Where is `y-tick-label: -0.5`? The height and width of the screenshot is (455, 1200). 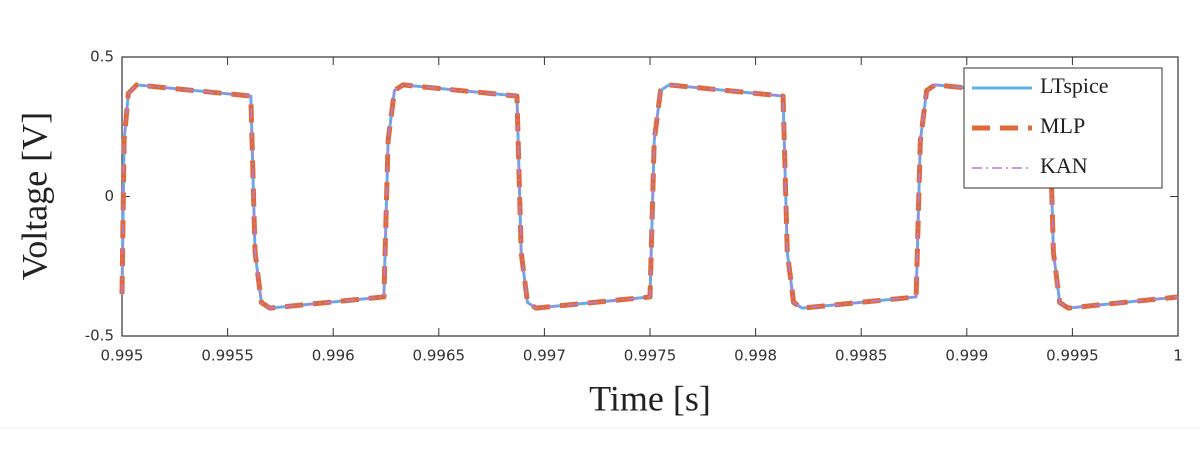 y-tick-label: -0.5 is located at coordinates (99, 336).